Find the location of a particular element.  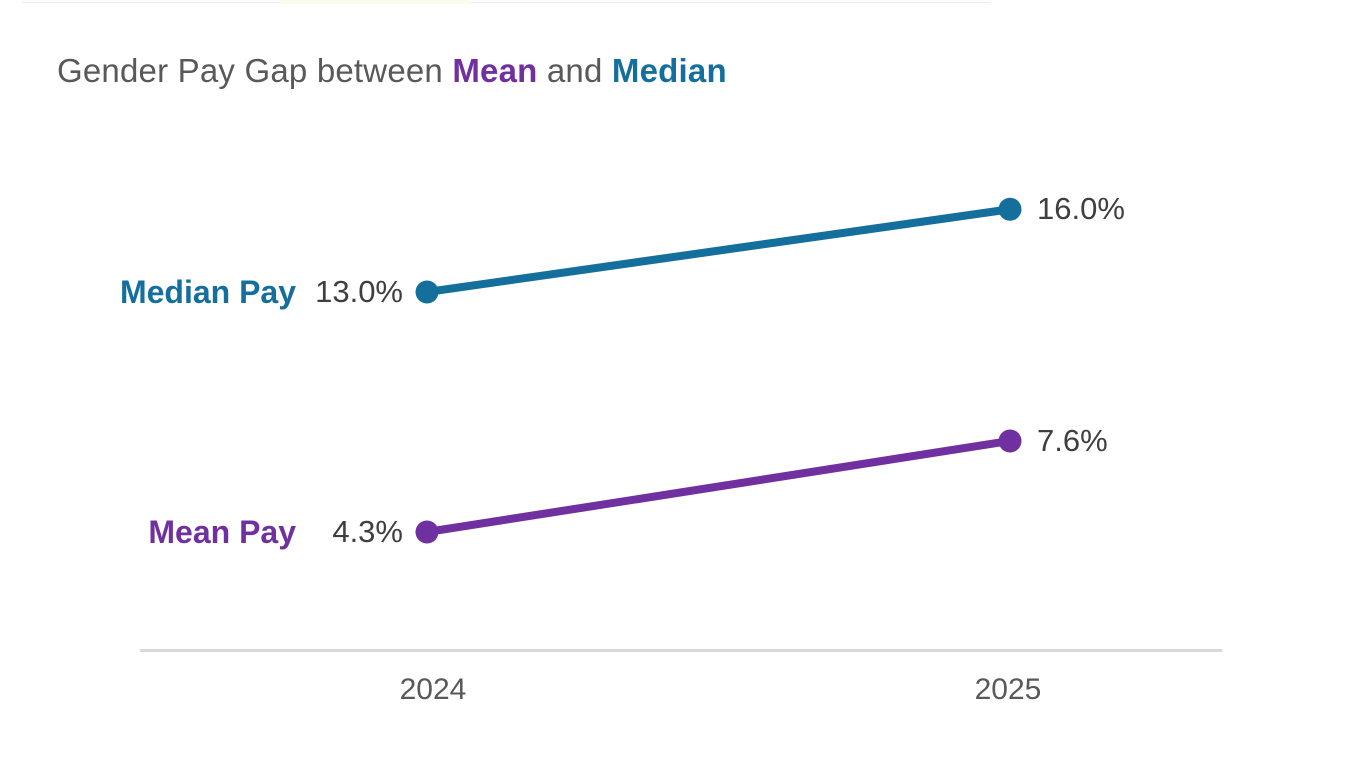

x-tick-2024: 2024 is located at coordinates (433, 689).